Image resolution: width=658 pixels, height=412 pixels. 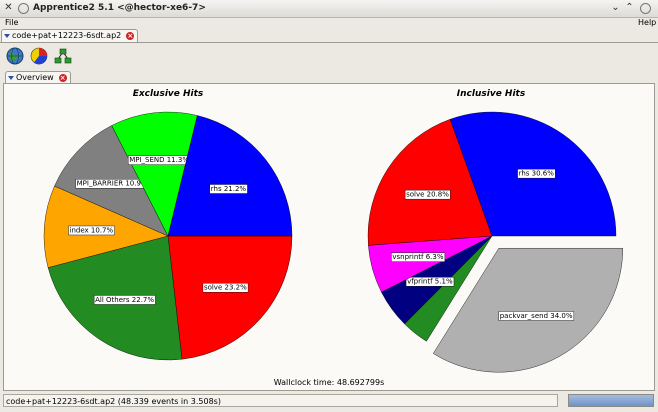 I want to click on minimize-icon: ⌄, so click(x=615, y=7).